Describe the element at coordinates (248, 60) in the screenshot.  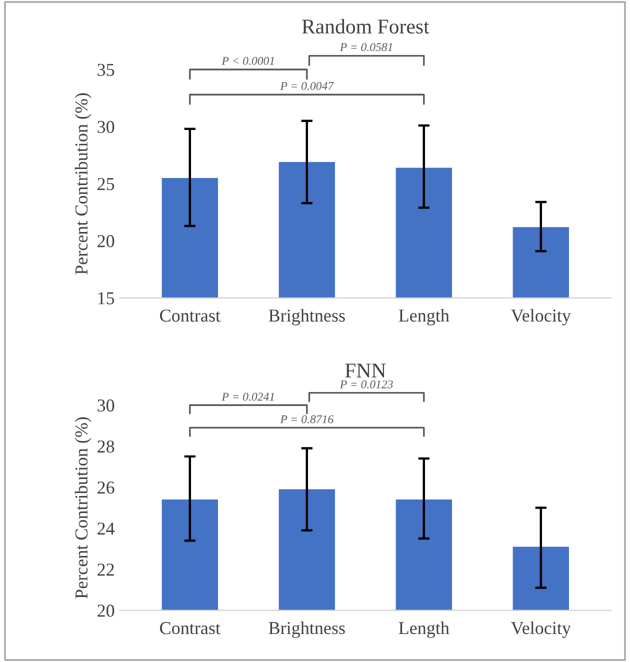
I see `text: P < 0.0001` at that location.